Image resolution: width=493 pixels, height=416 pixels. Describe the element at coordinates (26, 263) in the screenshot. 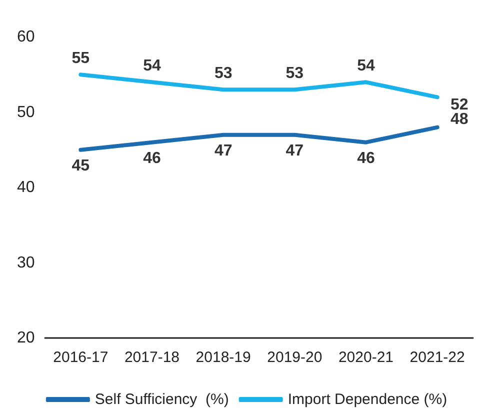

I see `y-tick-label: 30` at that location.